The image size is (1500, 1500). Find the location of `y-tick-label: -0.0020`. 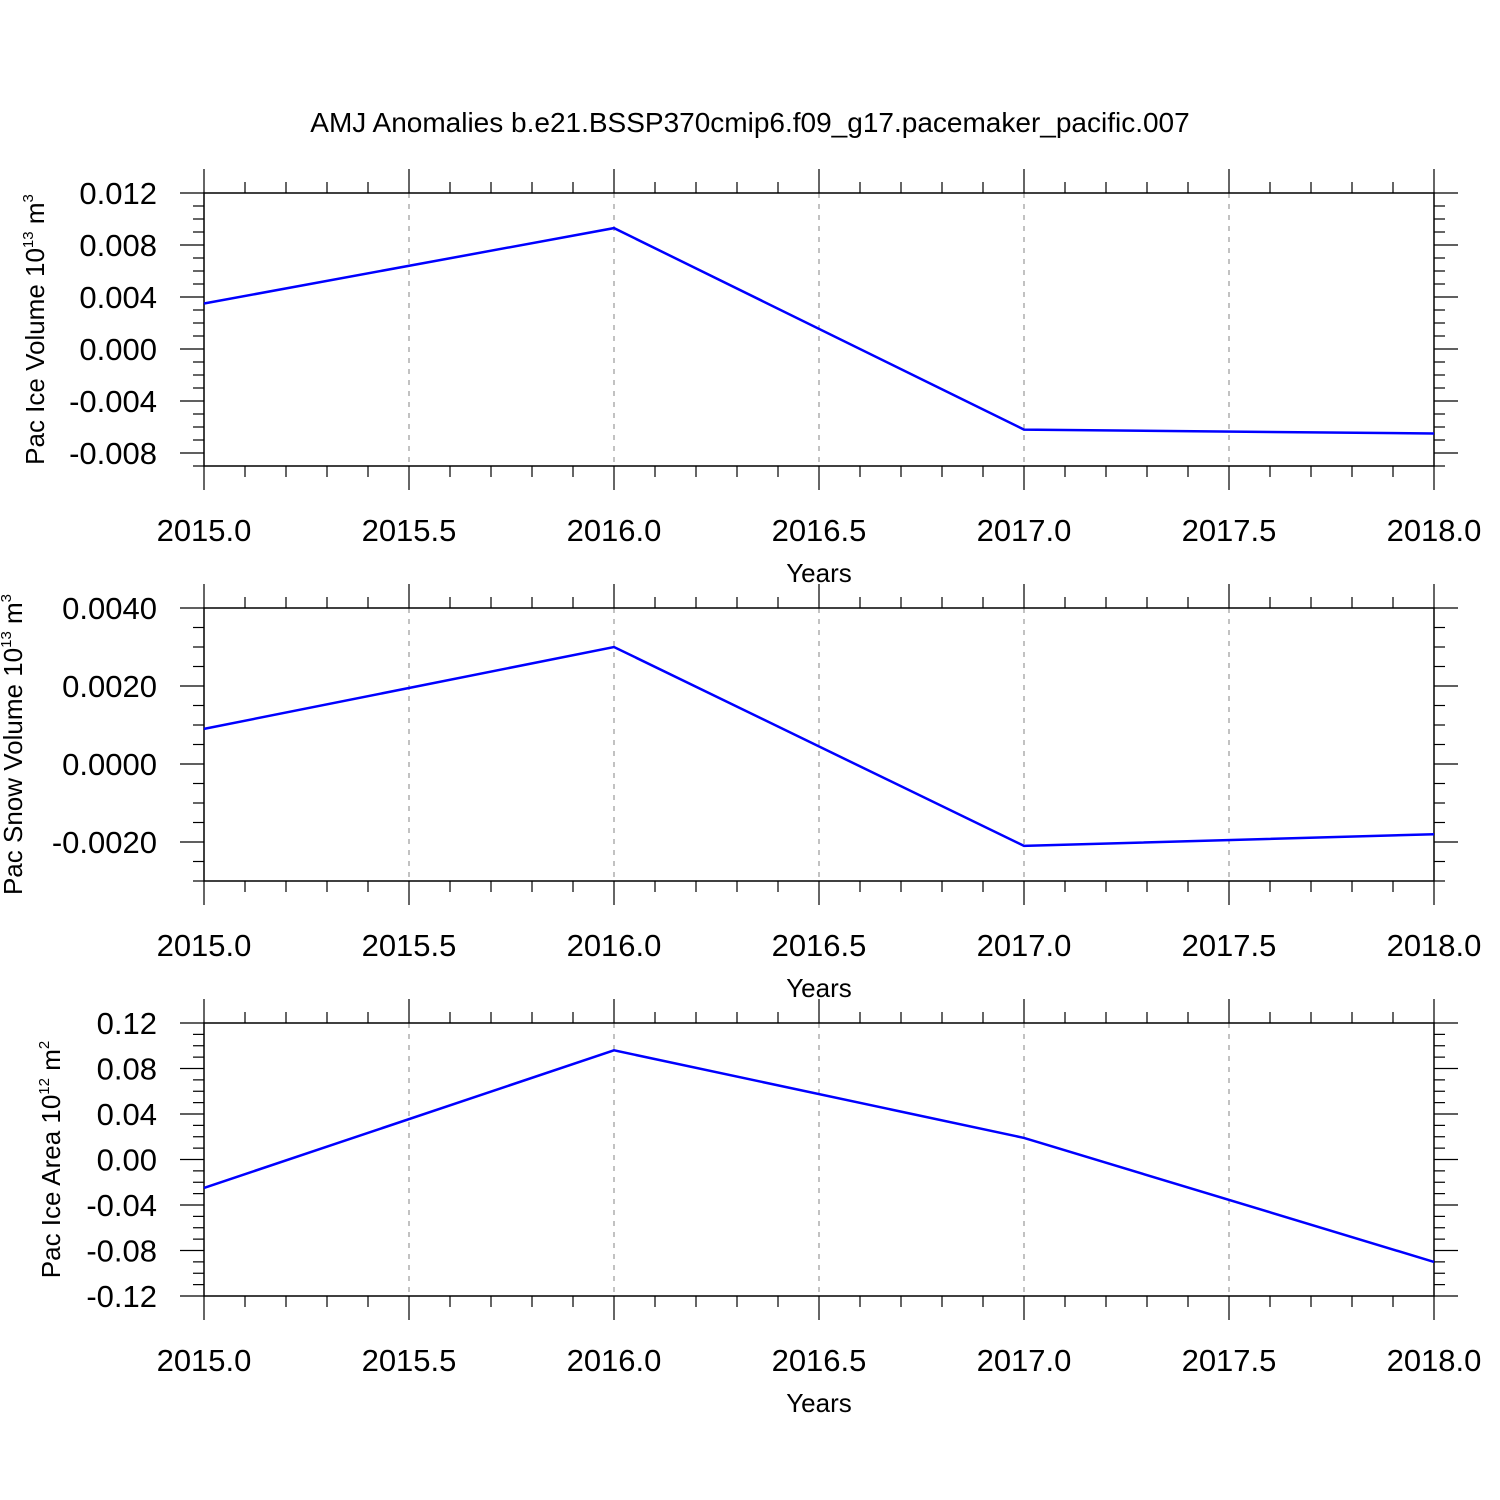

y-tick-label: -0.0020 is located at coordinates (104, 842).